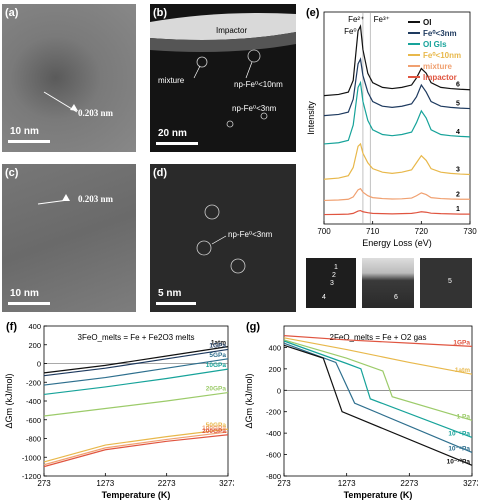 The height and width of the screenshot is (504, 479). What do you see at coordinates (396, 297) in the screenshot?
I see `inset-number: 6` at bounding box center [396, 297].